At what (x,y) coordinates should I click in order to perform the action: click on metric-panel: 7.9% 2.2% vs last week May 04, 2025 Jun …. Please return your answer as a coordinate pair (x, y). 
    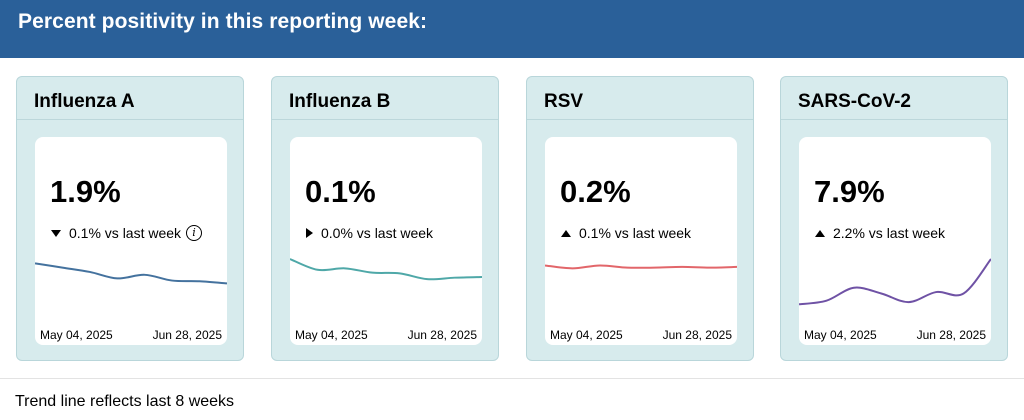
    Looking at the image, I should click on (895, 241).